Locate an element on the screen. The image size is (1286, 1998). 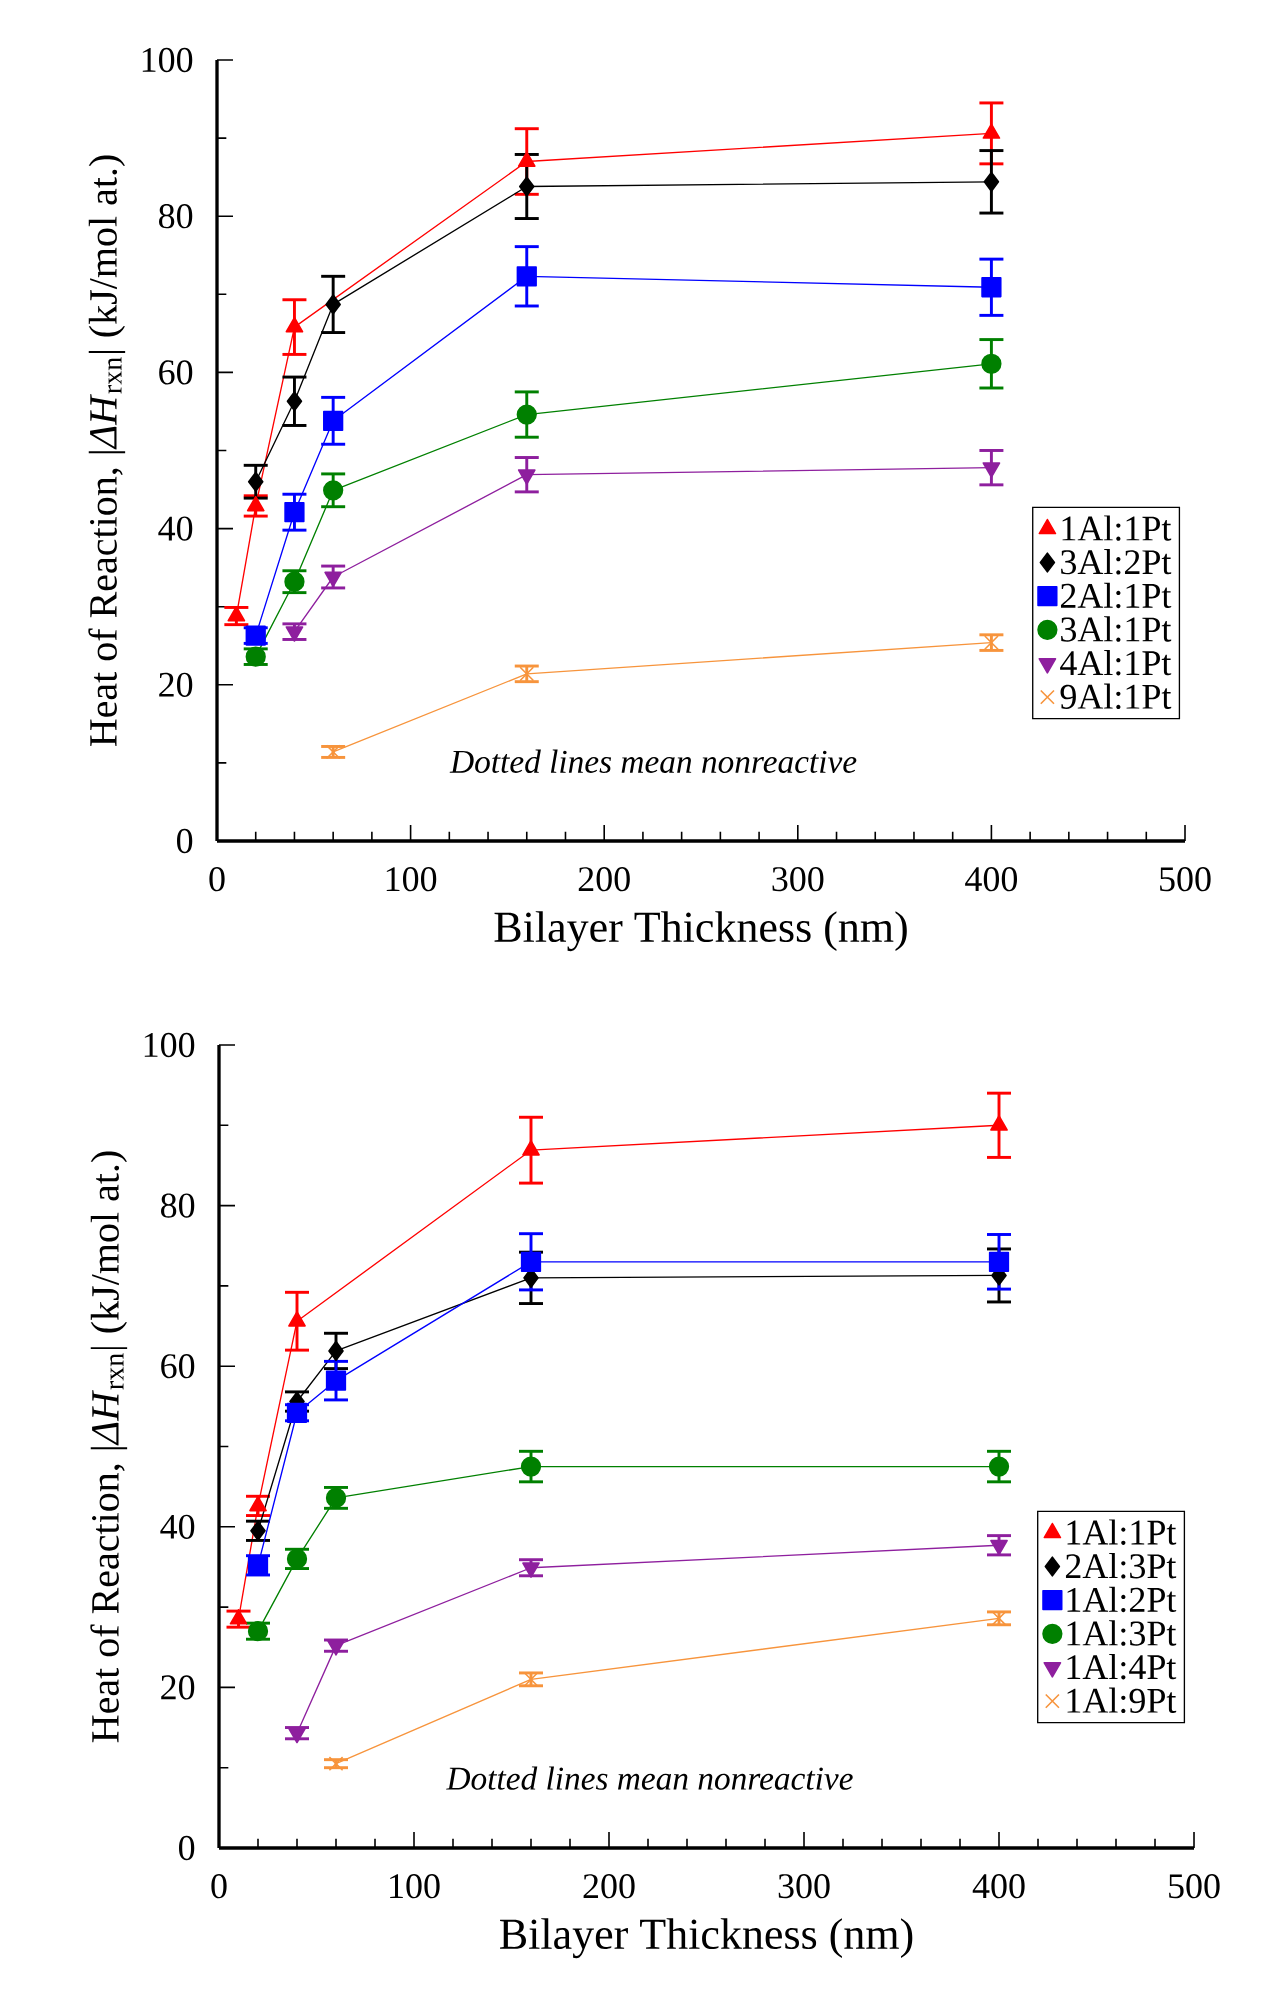
legend-label: 1Al:9Pt is located at coordinates (1122, 1700).